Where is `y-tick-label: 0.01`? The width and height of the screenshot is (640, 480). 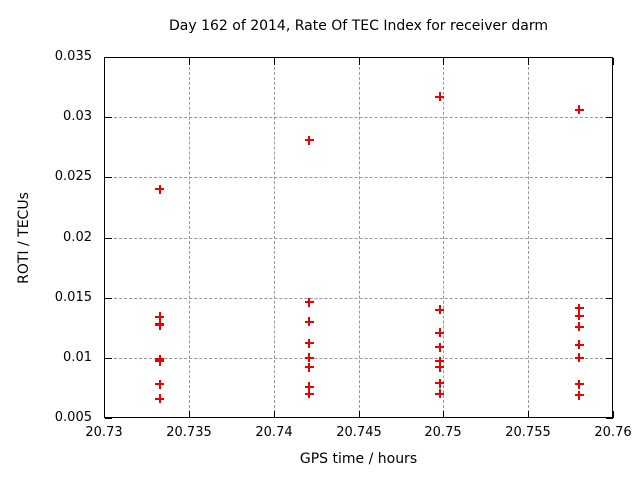 y-tick-label: 0.01 is located at coordinates (77, 357).